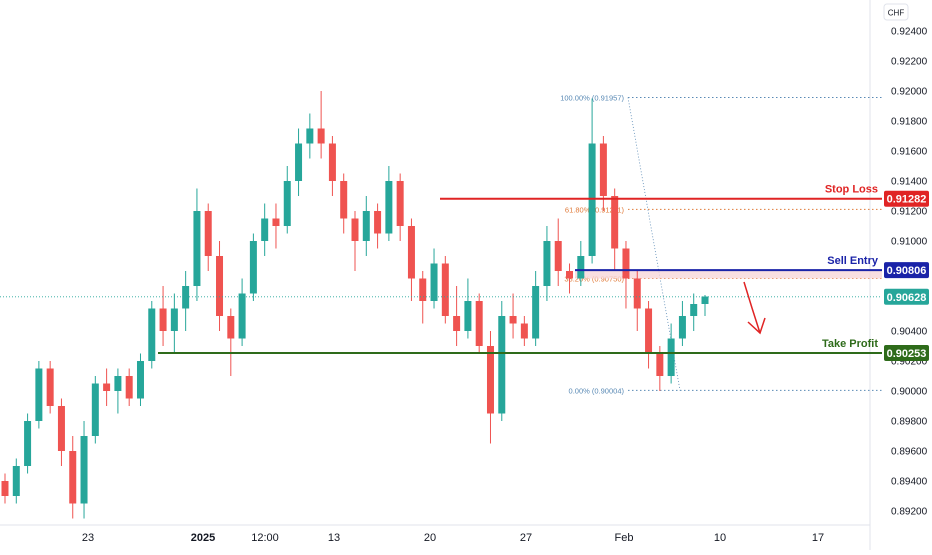 The height and width of the screenshot is (555, 932). Describe the element at coordinates (907, 200) in the screenshot. I see `stop-loss-badge-text: 0.91282` at that location.